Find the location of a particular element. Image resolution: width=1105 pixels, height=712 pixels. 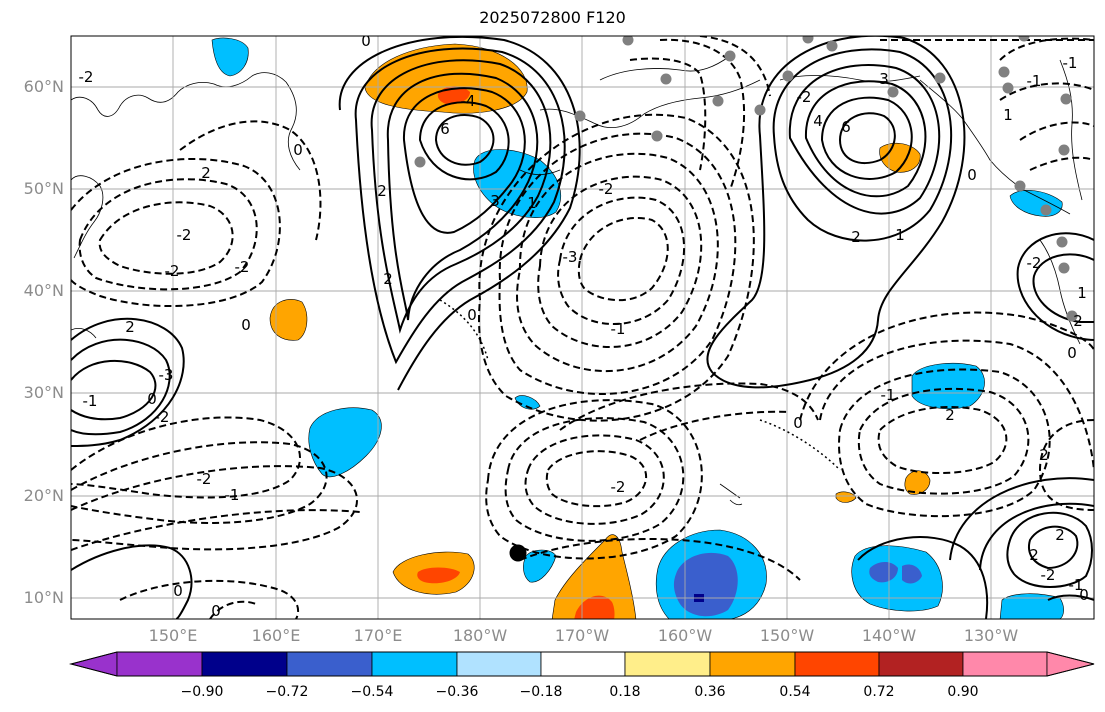

lon-label-160w: 160°W is located at coordinates (685, 635).